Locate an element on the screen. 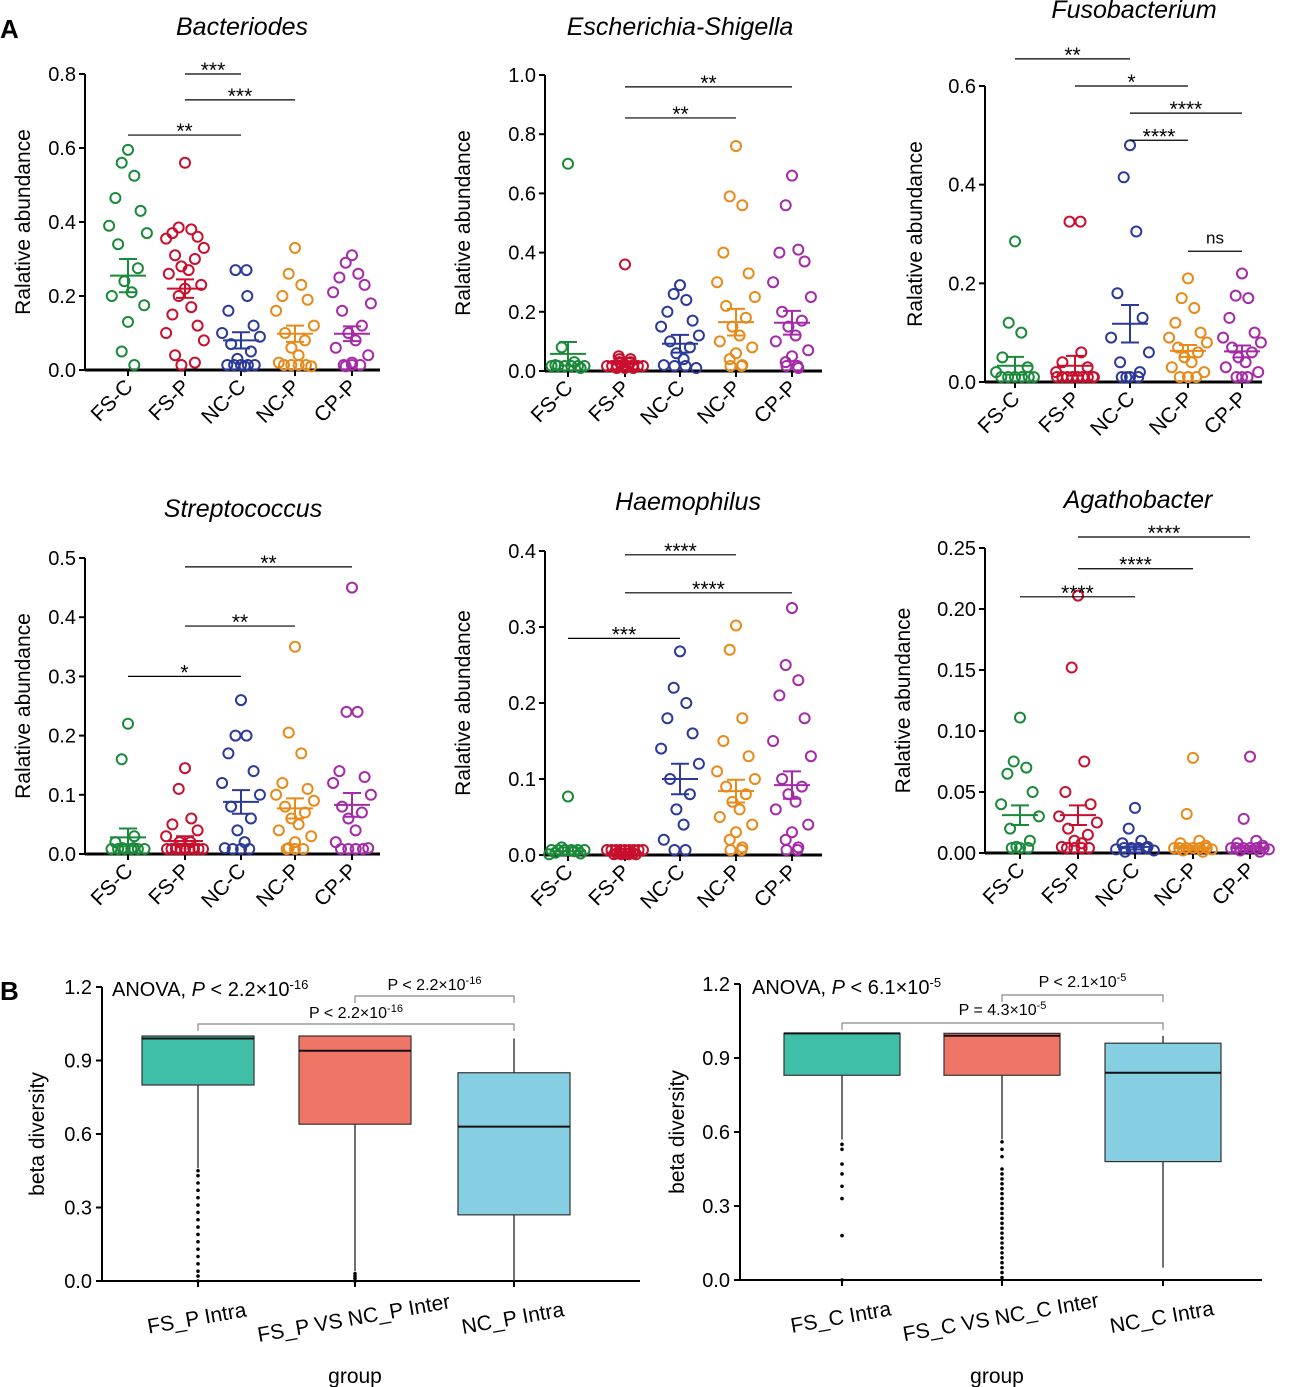 Image resolution: width=1292 pixels, height=1387 pixels. significance-label: ** is located at coordinates (268, 563).